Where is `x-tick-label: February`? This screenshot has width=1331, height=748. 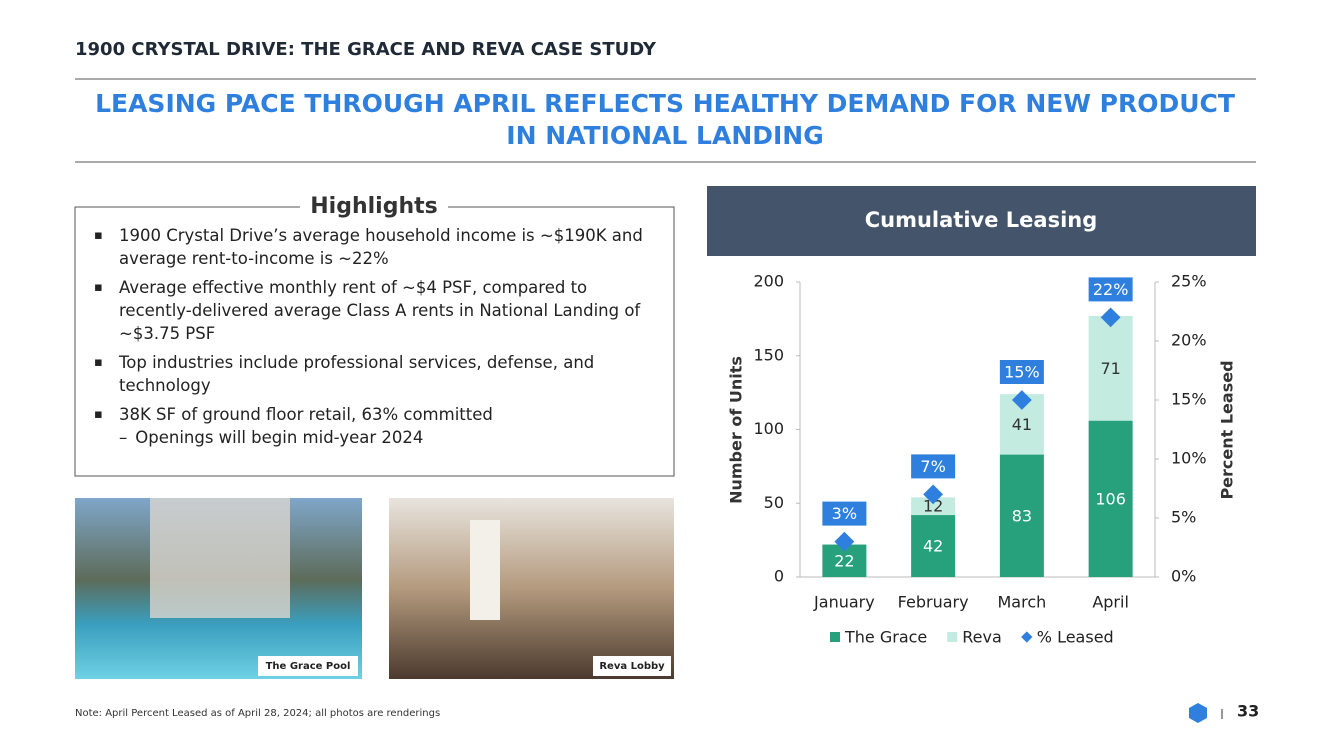 x-tick-label: February is located at coordinates (933, 602).